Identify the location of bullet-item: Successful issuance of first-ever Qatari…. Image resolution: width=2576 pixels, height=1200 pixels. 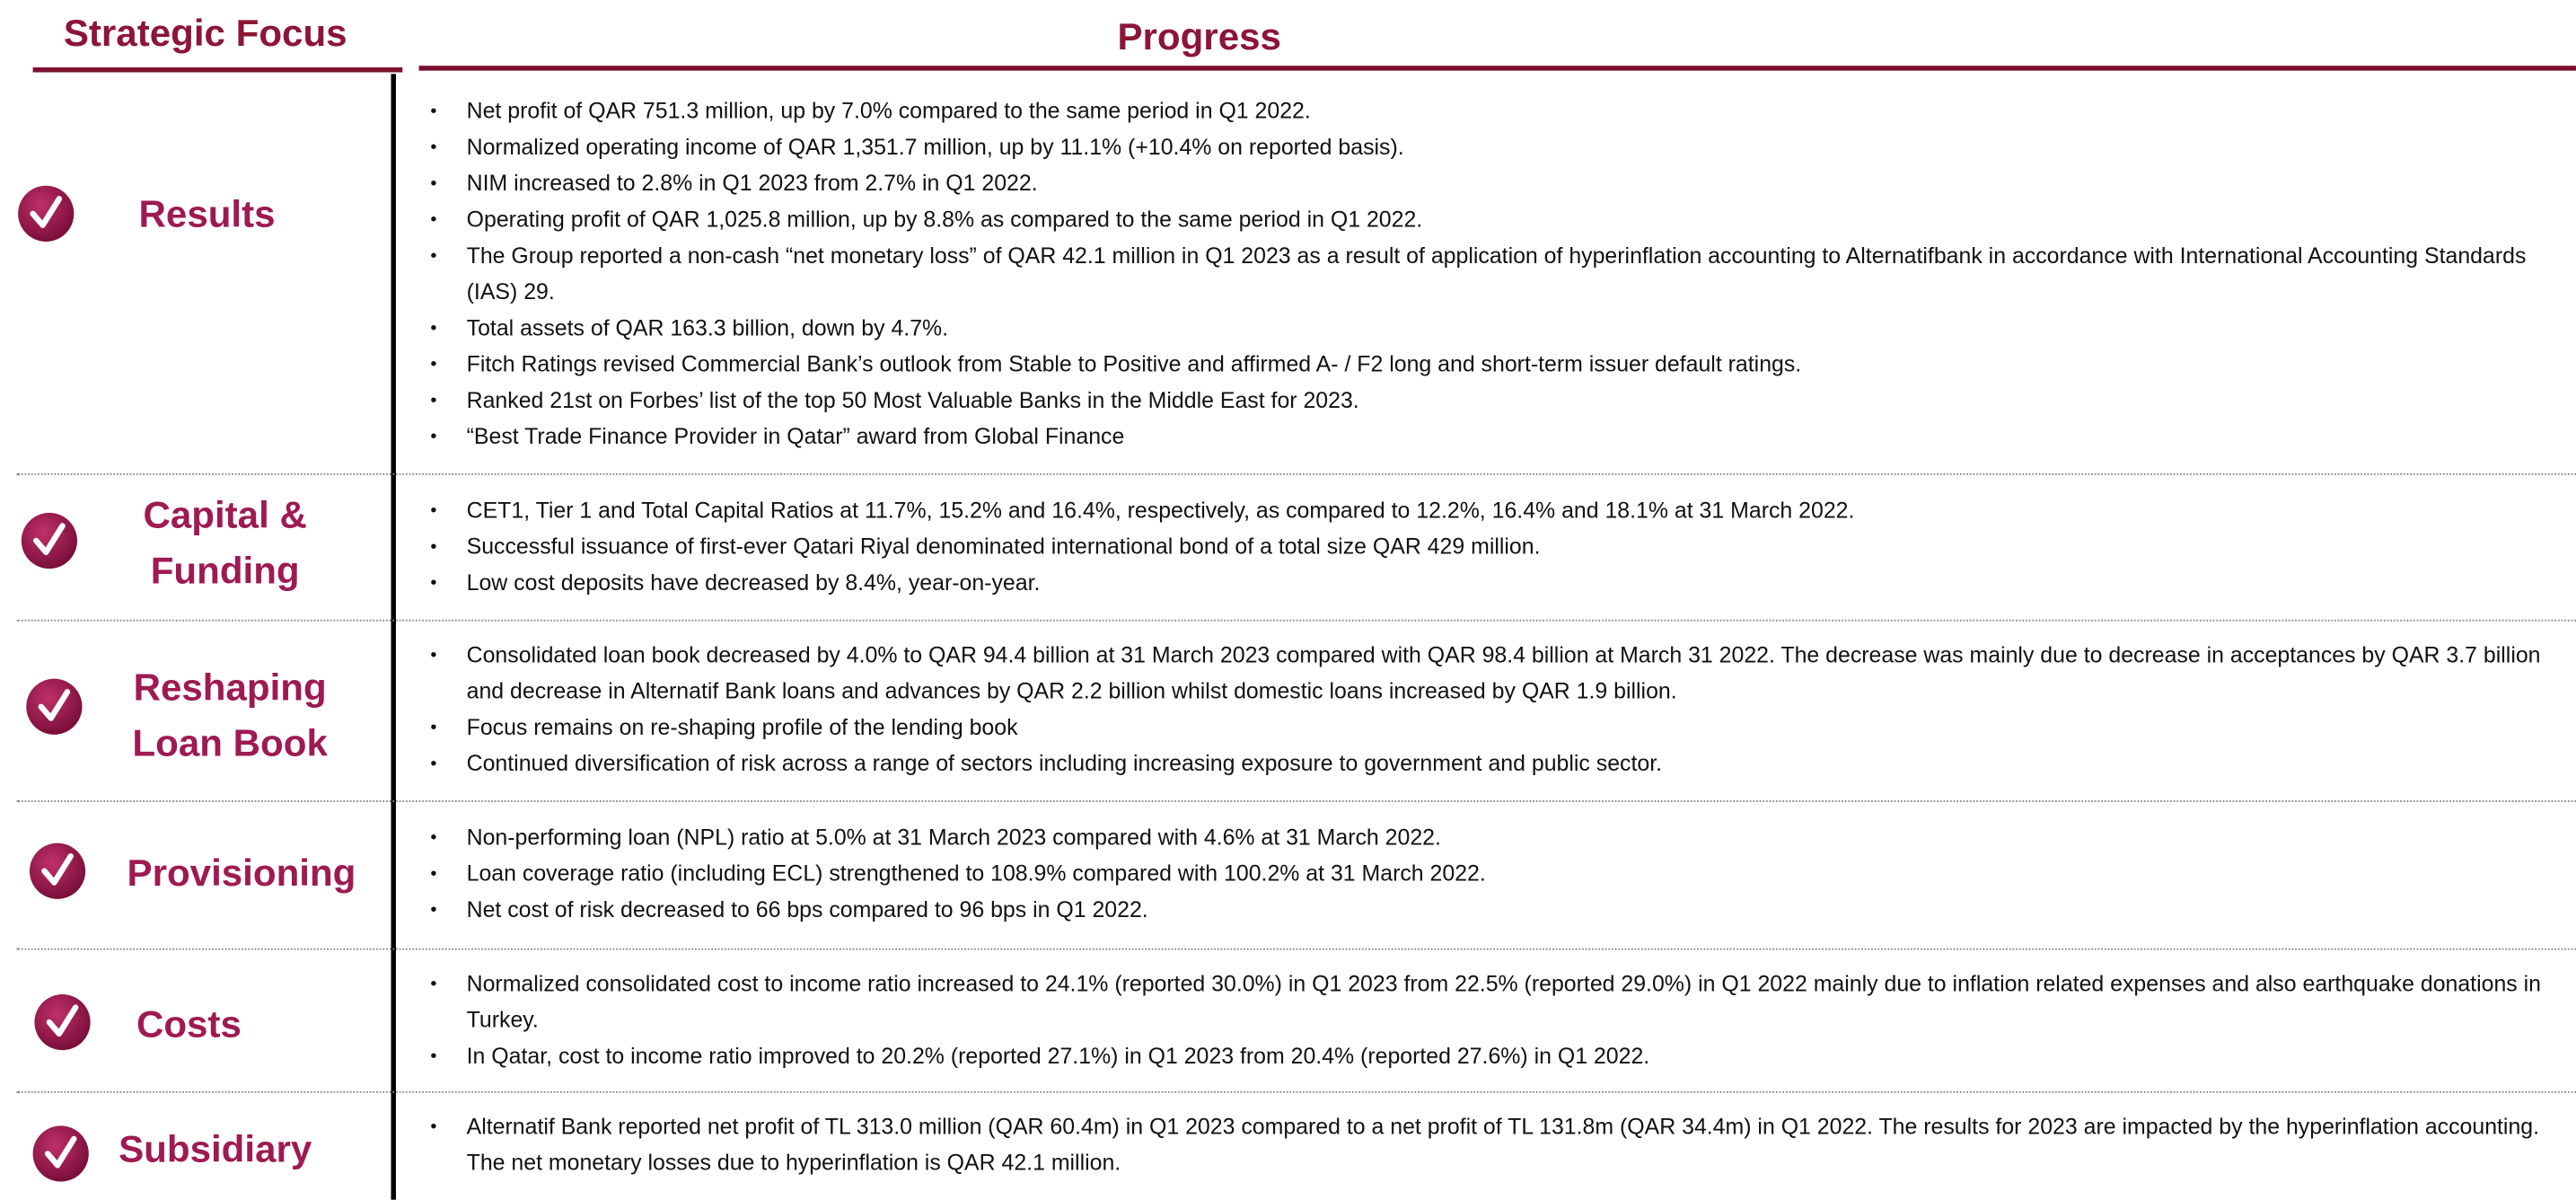
(1498, 546).